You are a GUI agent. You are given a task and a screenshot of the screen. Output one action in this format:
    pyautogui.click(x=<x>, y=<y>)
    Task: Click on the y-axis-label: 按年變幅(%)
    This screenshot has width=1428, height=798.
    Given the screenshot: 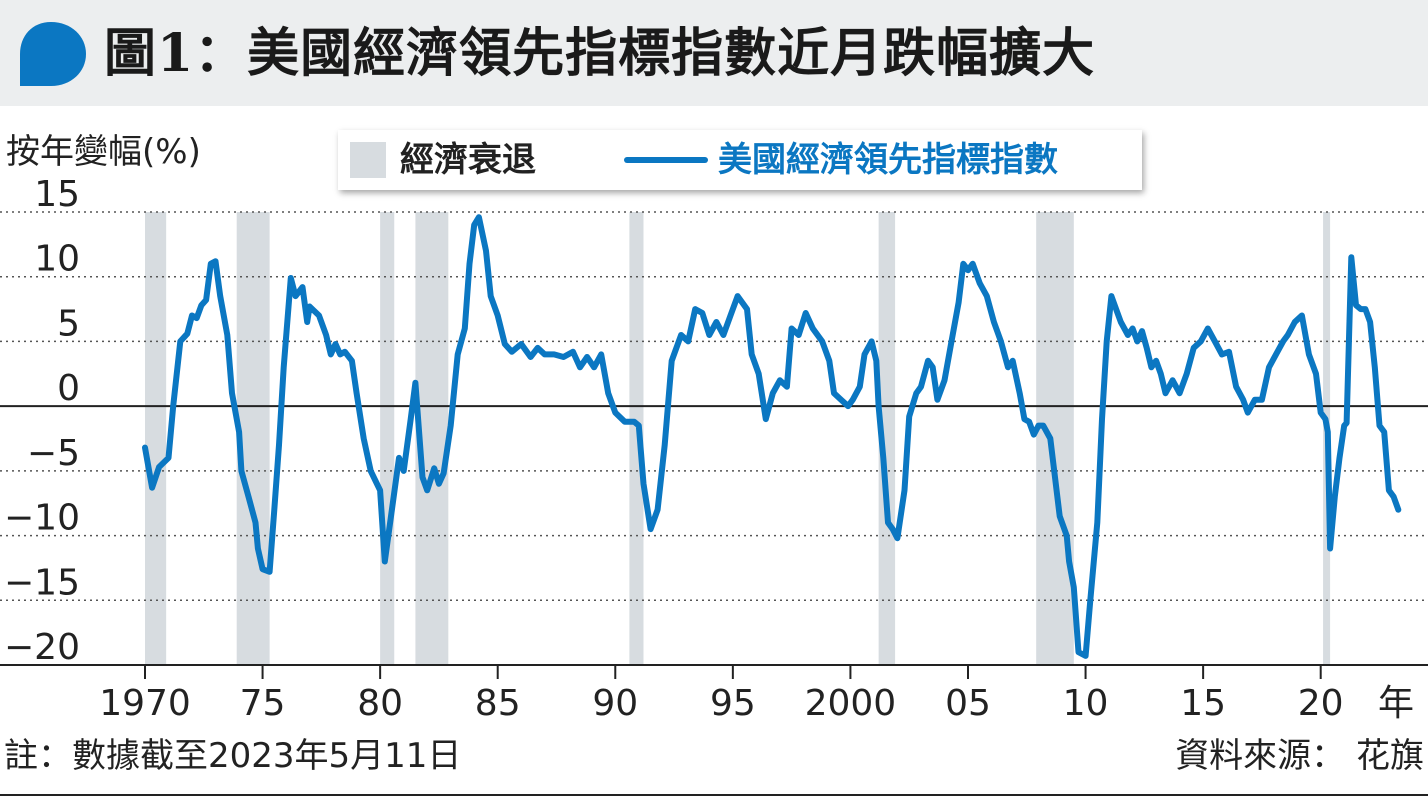 What is the action you would take?
    pyautogui.click(x=103, y=152)
    